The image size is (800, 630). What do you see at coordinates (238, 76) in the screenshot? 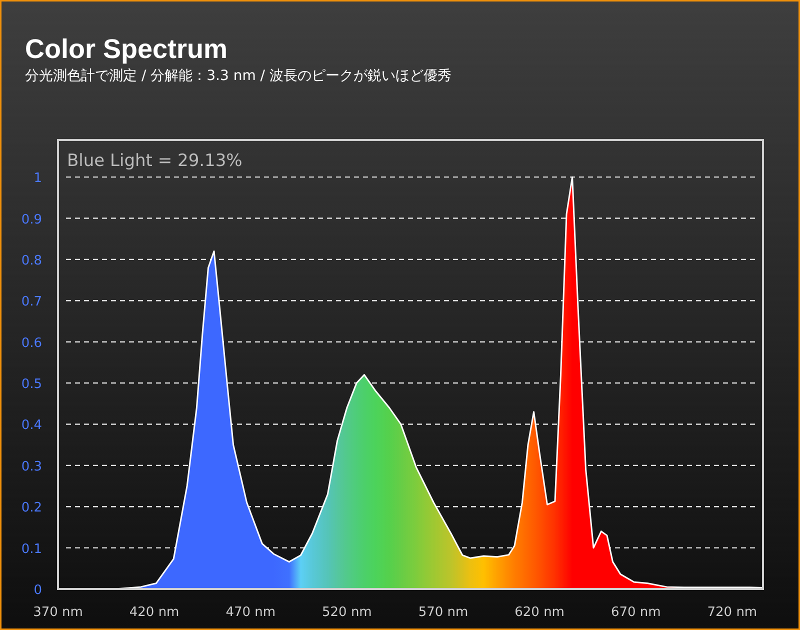
I see `chart-subtitle: 分光測色計で測定 / 分解能：3.3 nm / 波長のピークが鋭いほど優秀` at bounding box center [238, 76].